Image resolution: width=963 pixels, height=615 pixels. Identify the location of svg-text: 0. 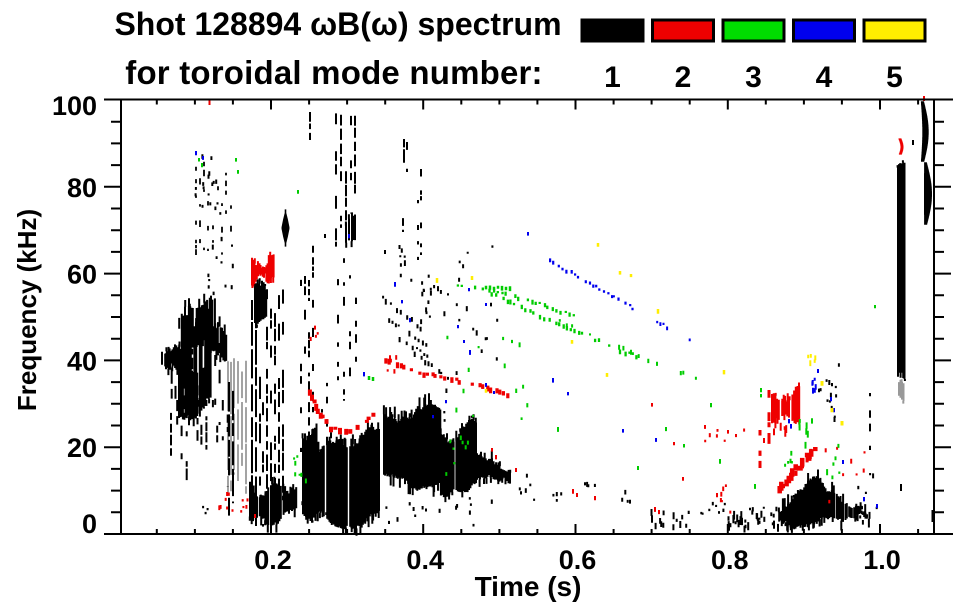
(89, 524).